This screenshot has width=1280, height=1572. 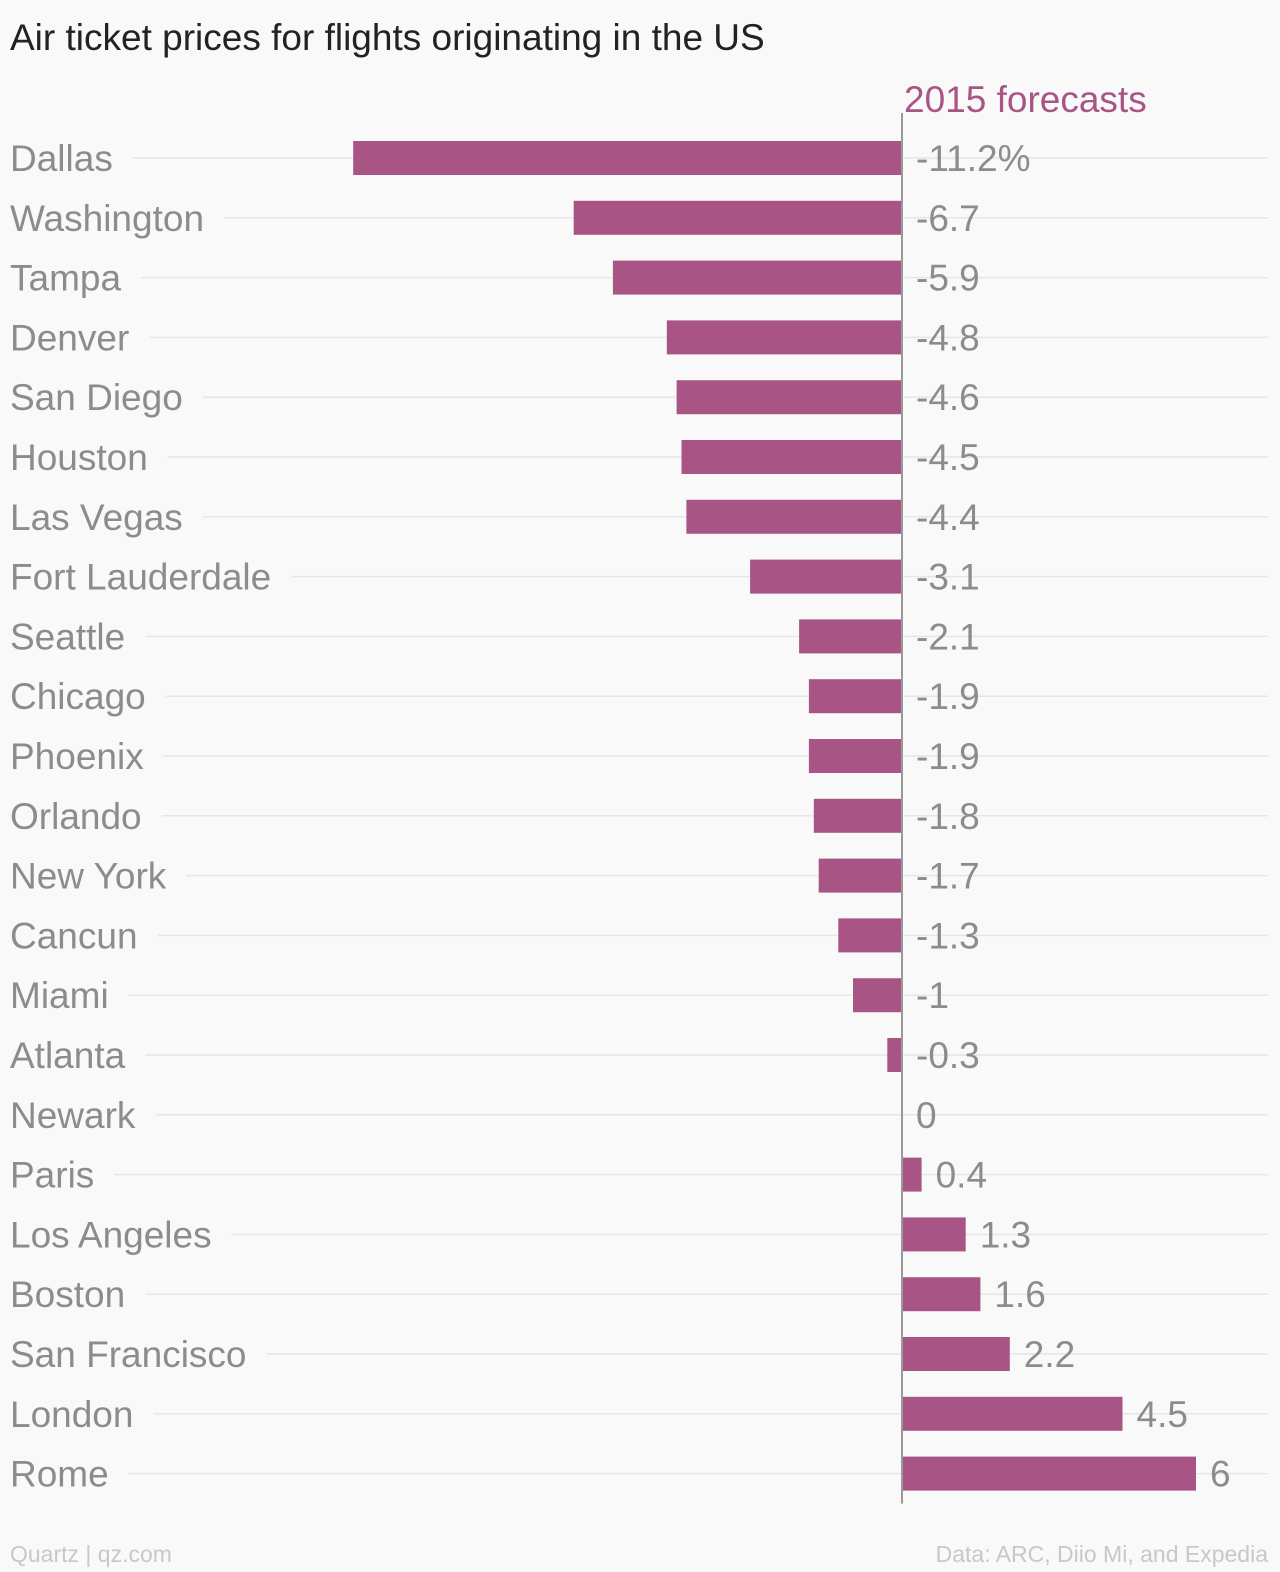 I want to click on category-label: Orlando, so click(x=76, y=816).